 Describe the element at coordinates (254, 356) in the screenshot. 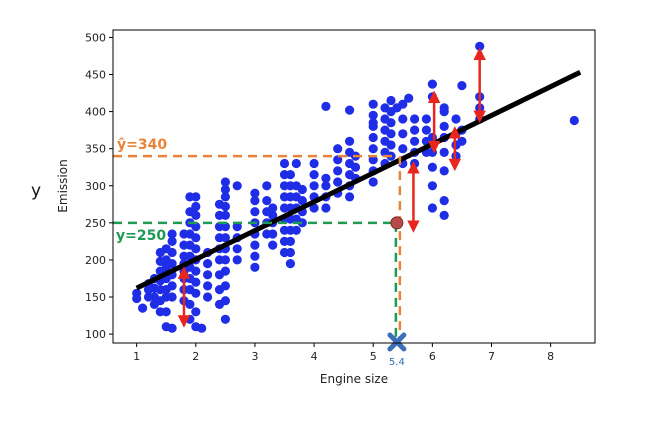

I see `x-tick-label: 3` at that location.